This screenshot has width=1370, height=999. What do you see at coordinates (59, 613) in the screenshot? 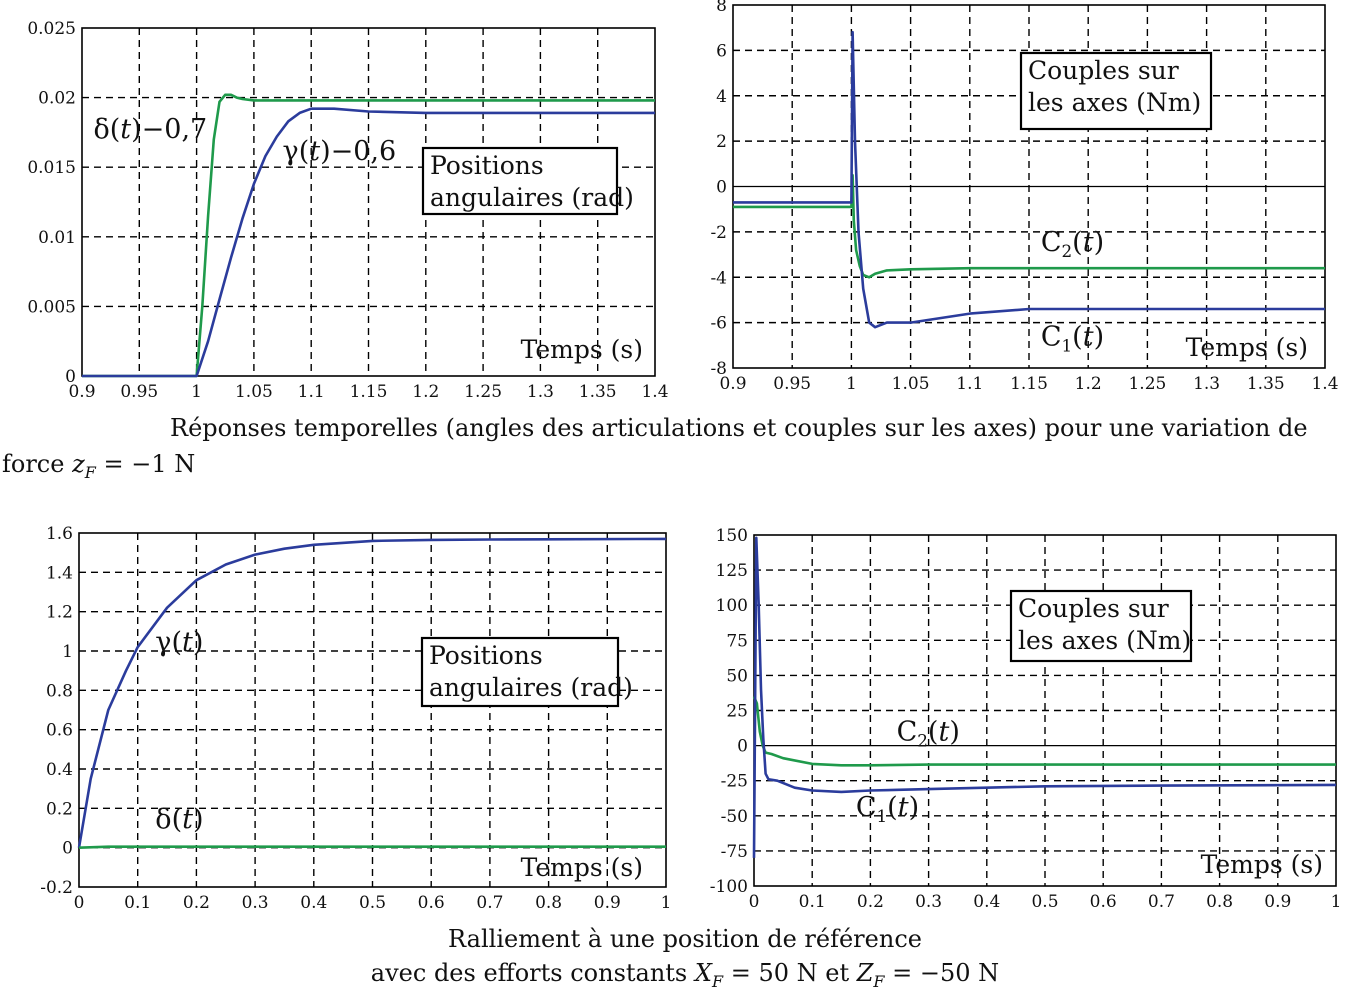
I see `y-tick-label: 1.2` at bounding box center [59, 613].